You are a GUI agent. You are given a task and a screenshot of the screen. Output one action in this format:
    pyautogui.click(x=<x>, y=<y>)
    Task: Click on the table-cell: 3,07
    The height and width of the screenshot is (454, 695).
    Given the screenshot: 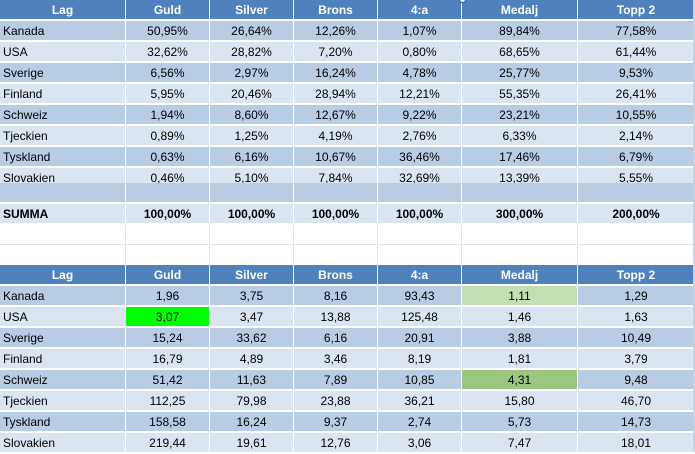 What is the action you would take?
    pyautogui.click(x=168, y=317)
    